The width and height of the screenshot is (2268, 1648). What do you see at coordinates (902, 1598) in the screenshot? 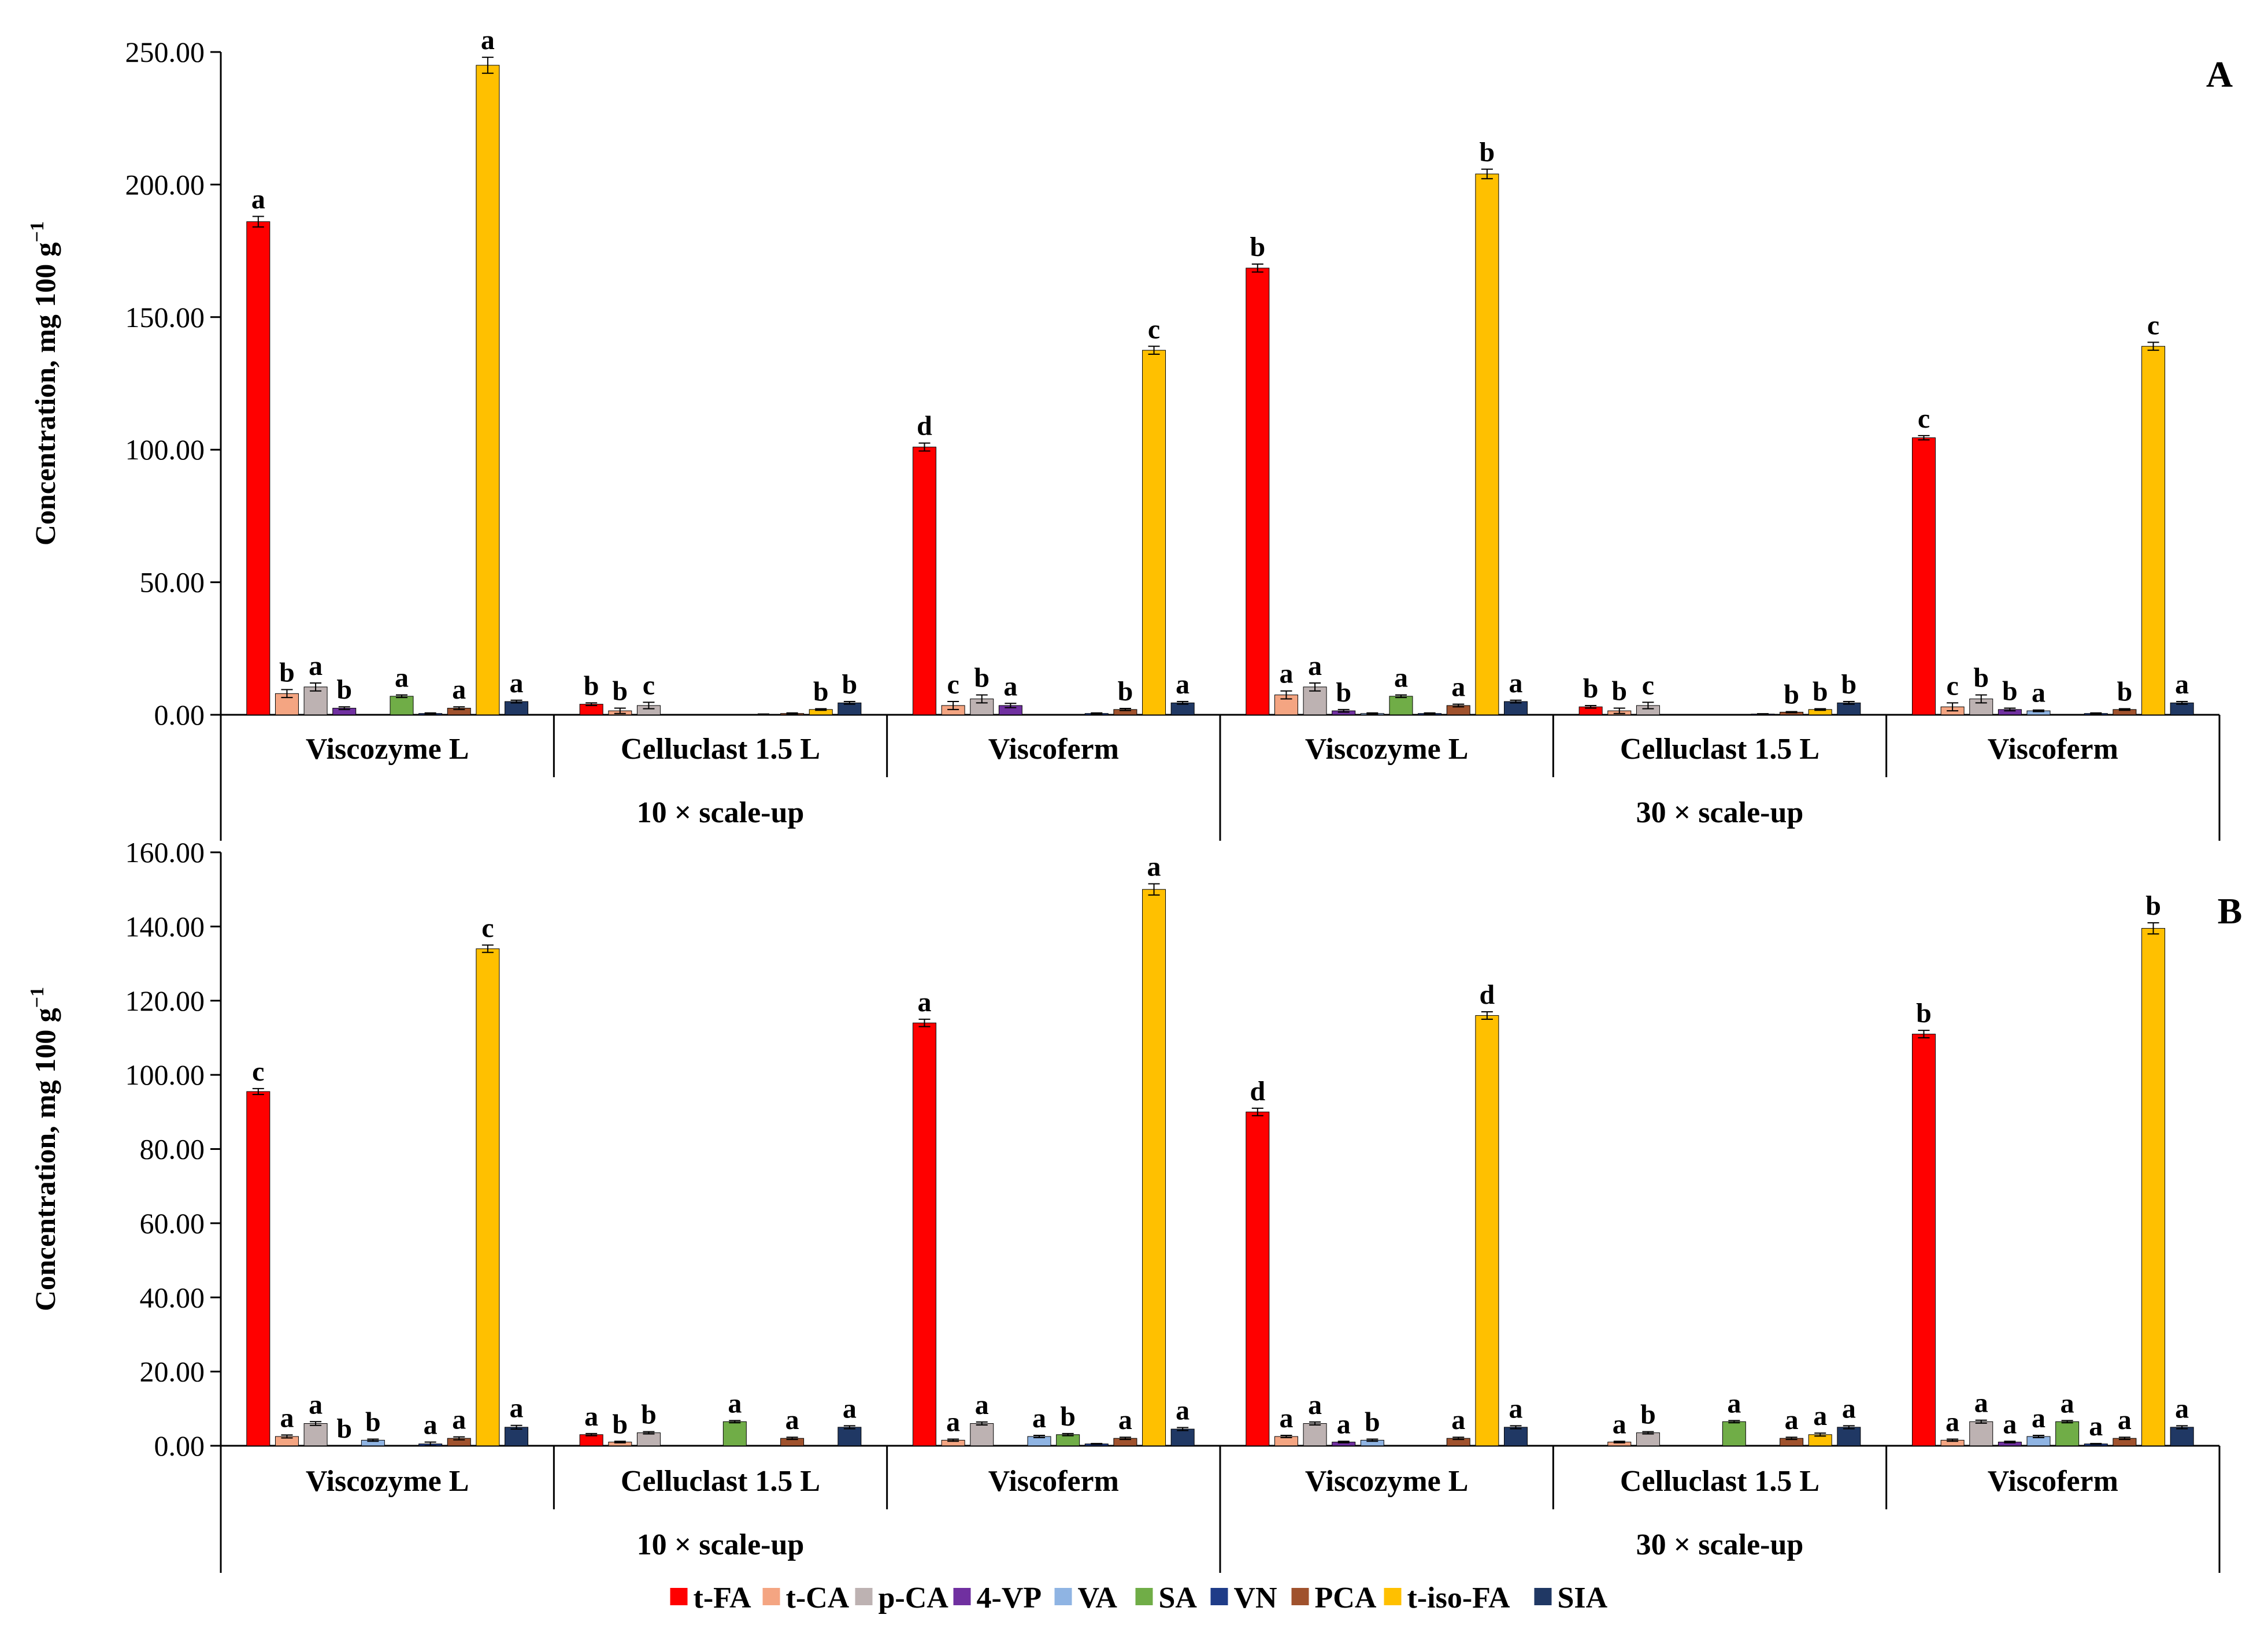
I see `legend-item-p-CA: p-CA` at bounding box center [902, 1598].